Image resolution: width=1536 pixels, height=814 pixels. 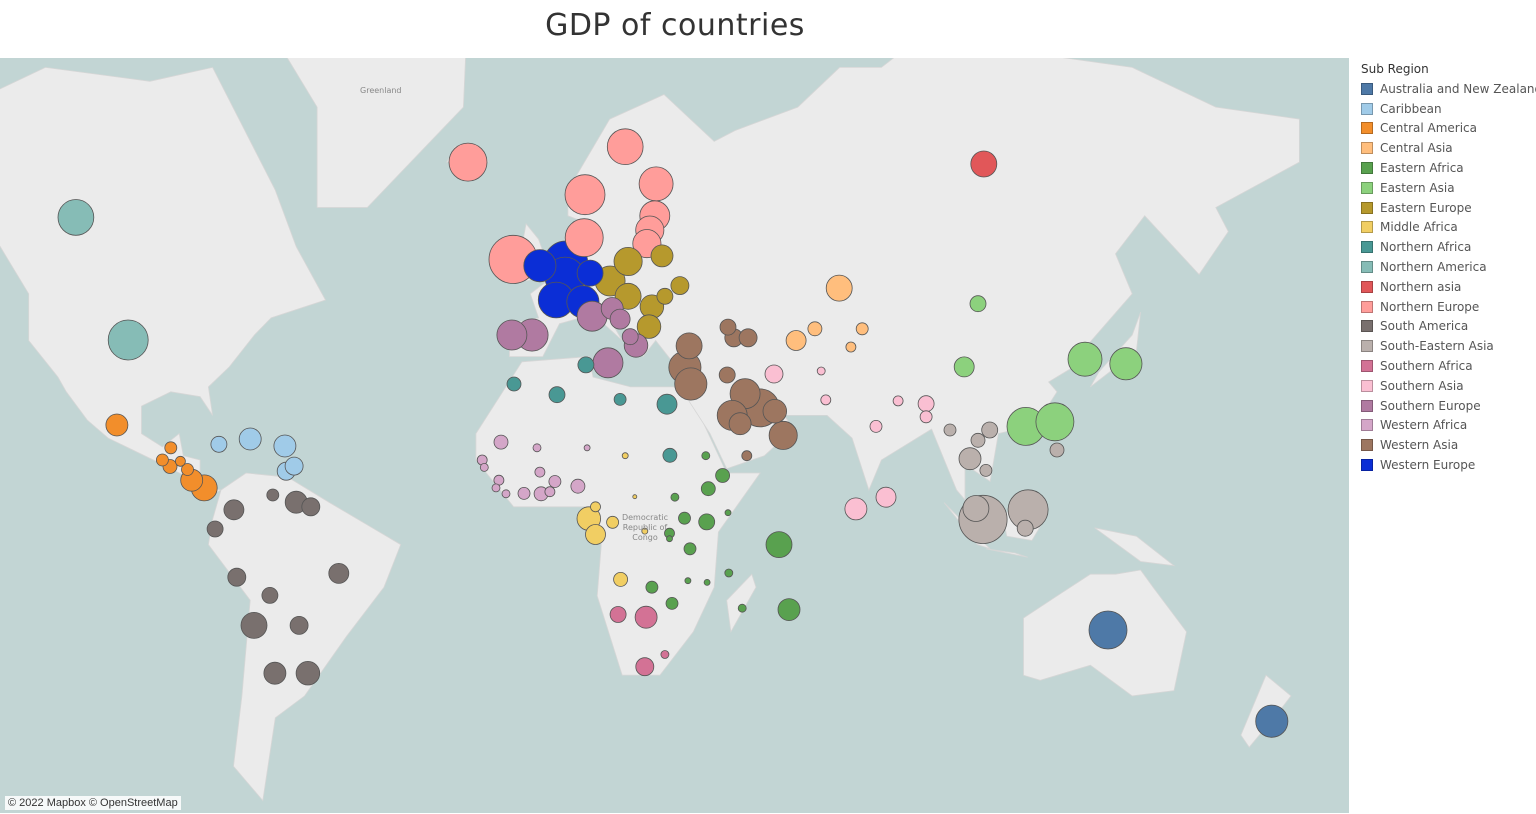 What do you see at coordinates (1448, 208) in the screenshot?
I see `legend-item: Eastern Europe` at bounding box center [1448, 208].